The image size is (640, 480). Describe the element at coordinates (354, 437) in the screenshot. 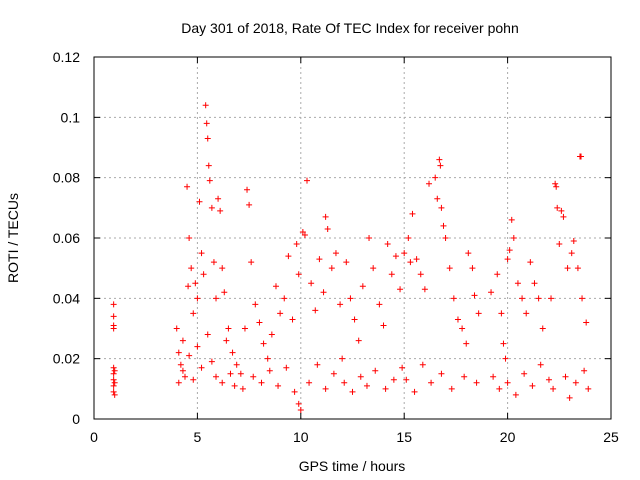

I see `x-axis-tick-labels: 0 5 10 15 20 25` at that location.